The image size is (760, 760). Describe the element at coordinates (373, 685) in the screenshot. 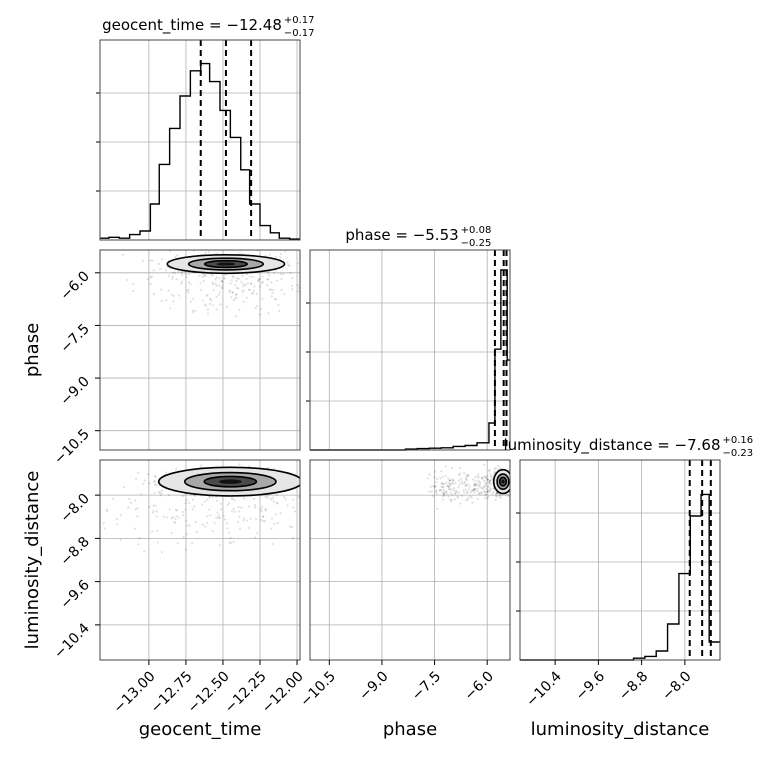

I see `x-tick-label: −9.0` at that location.